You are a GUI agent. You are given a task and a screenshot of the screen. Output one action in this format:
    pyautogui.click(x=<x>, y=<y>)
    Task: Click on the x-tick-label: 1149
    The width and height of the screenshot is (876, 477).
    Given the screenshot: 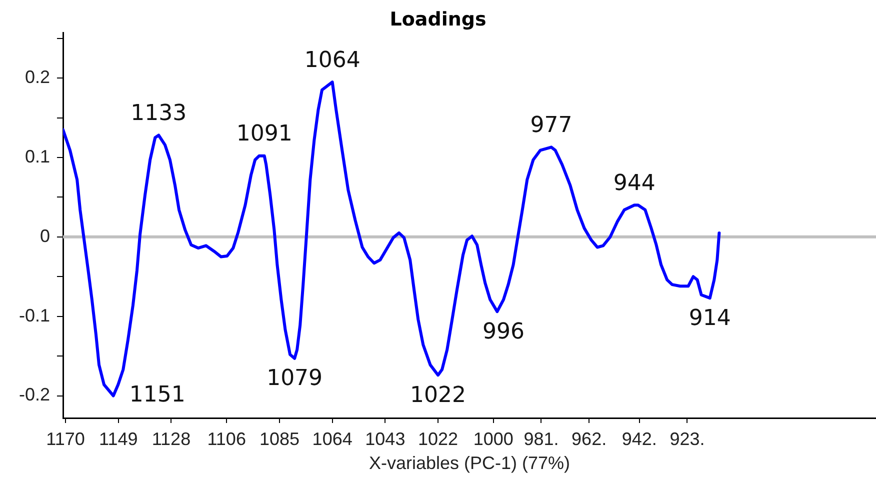 What is the action you would take?
    pyautogui.click(x=118, y=438)
    